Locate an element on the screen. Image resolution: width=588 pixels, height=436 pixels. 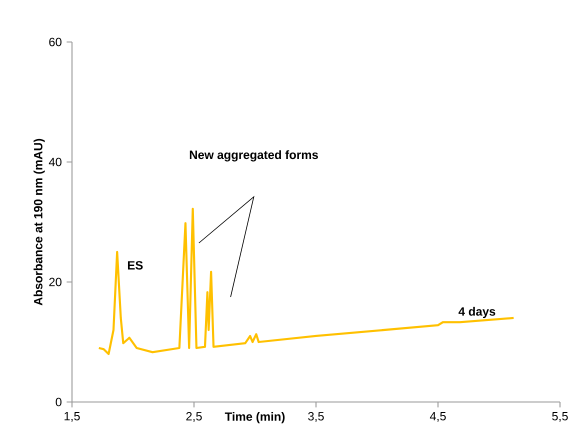
x-tick-label: 3,5 is located at coordinates (316, 417).